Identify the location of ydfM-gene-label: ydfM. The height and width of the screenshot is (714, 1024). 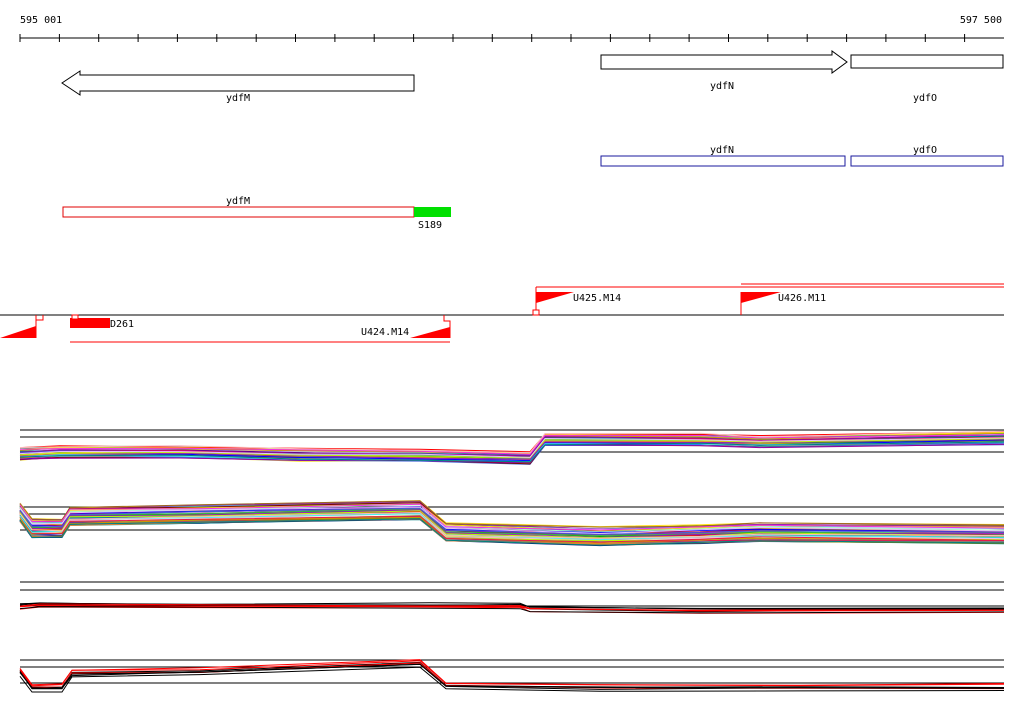
(238, 98).